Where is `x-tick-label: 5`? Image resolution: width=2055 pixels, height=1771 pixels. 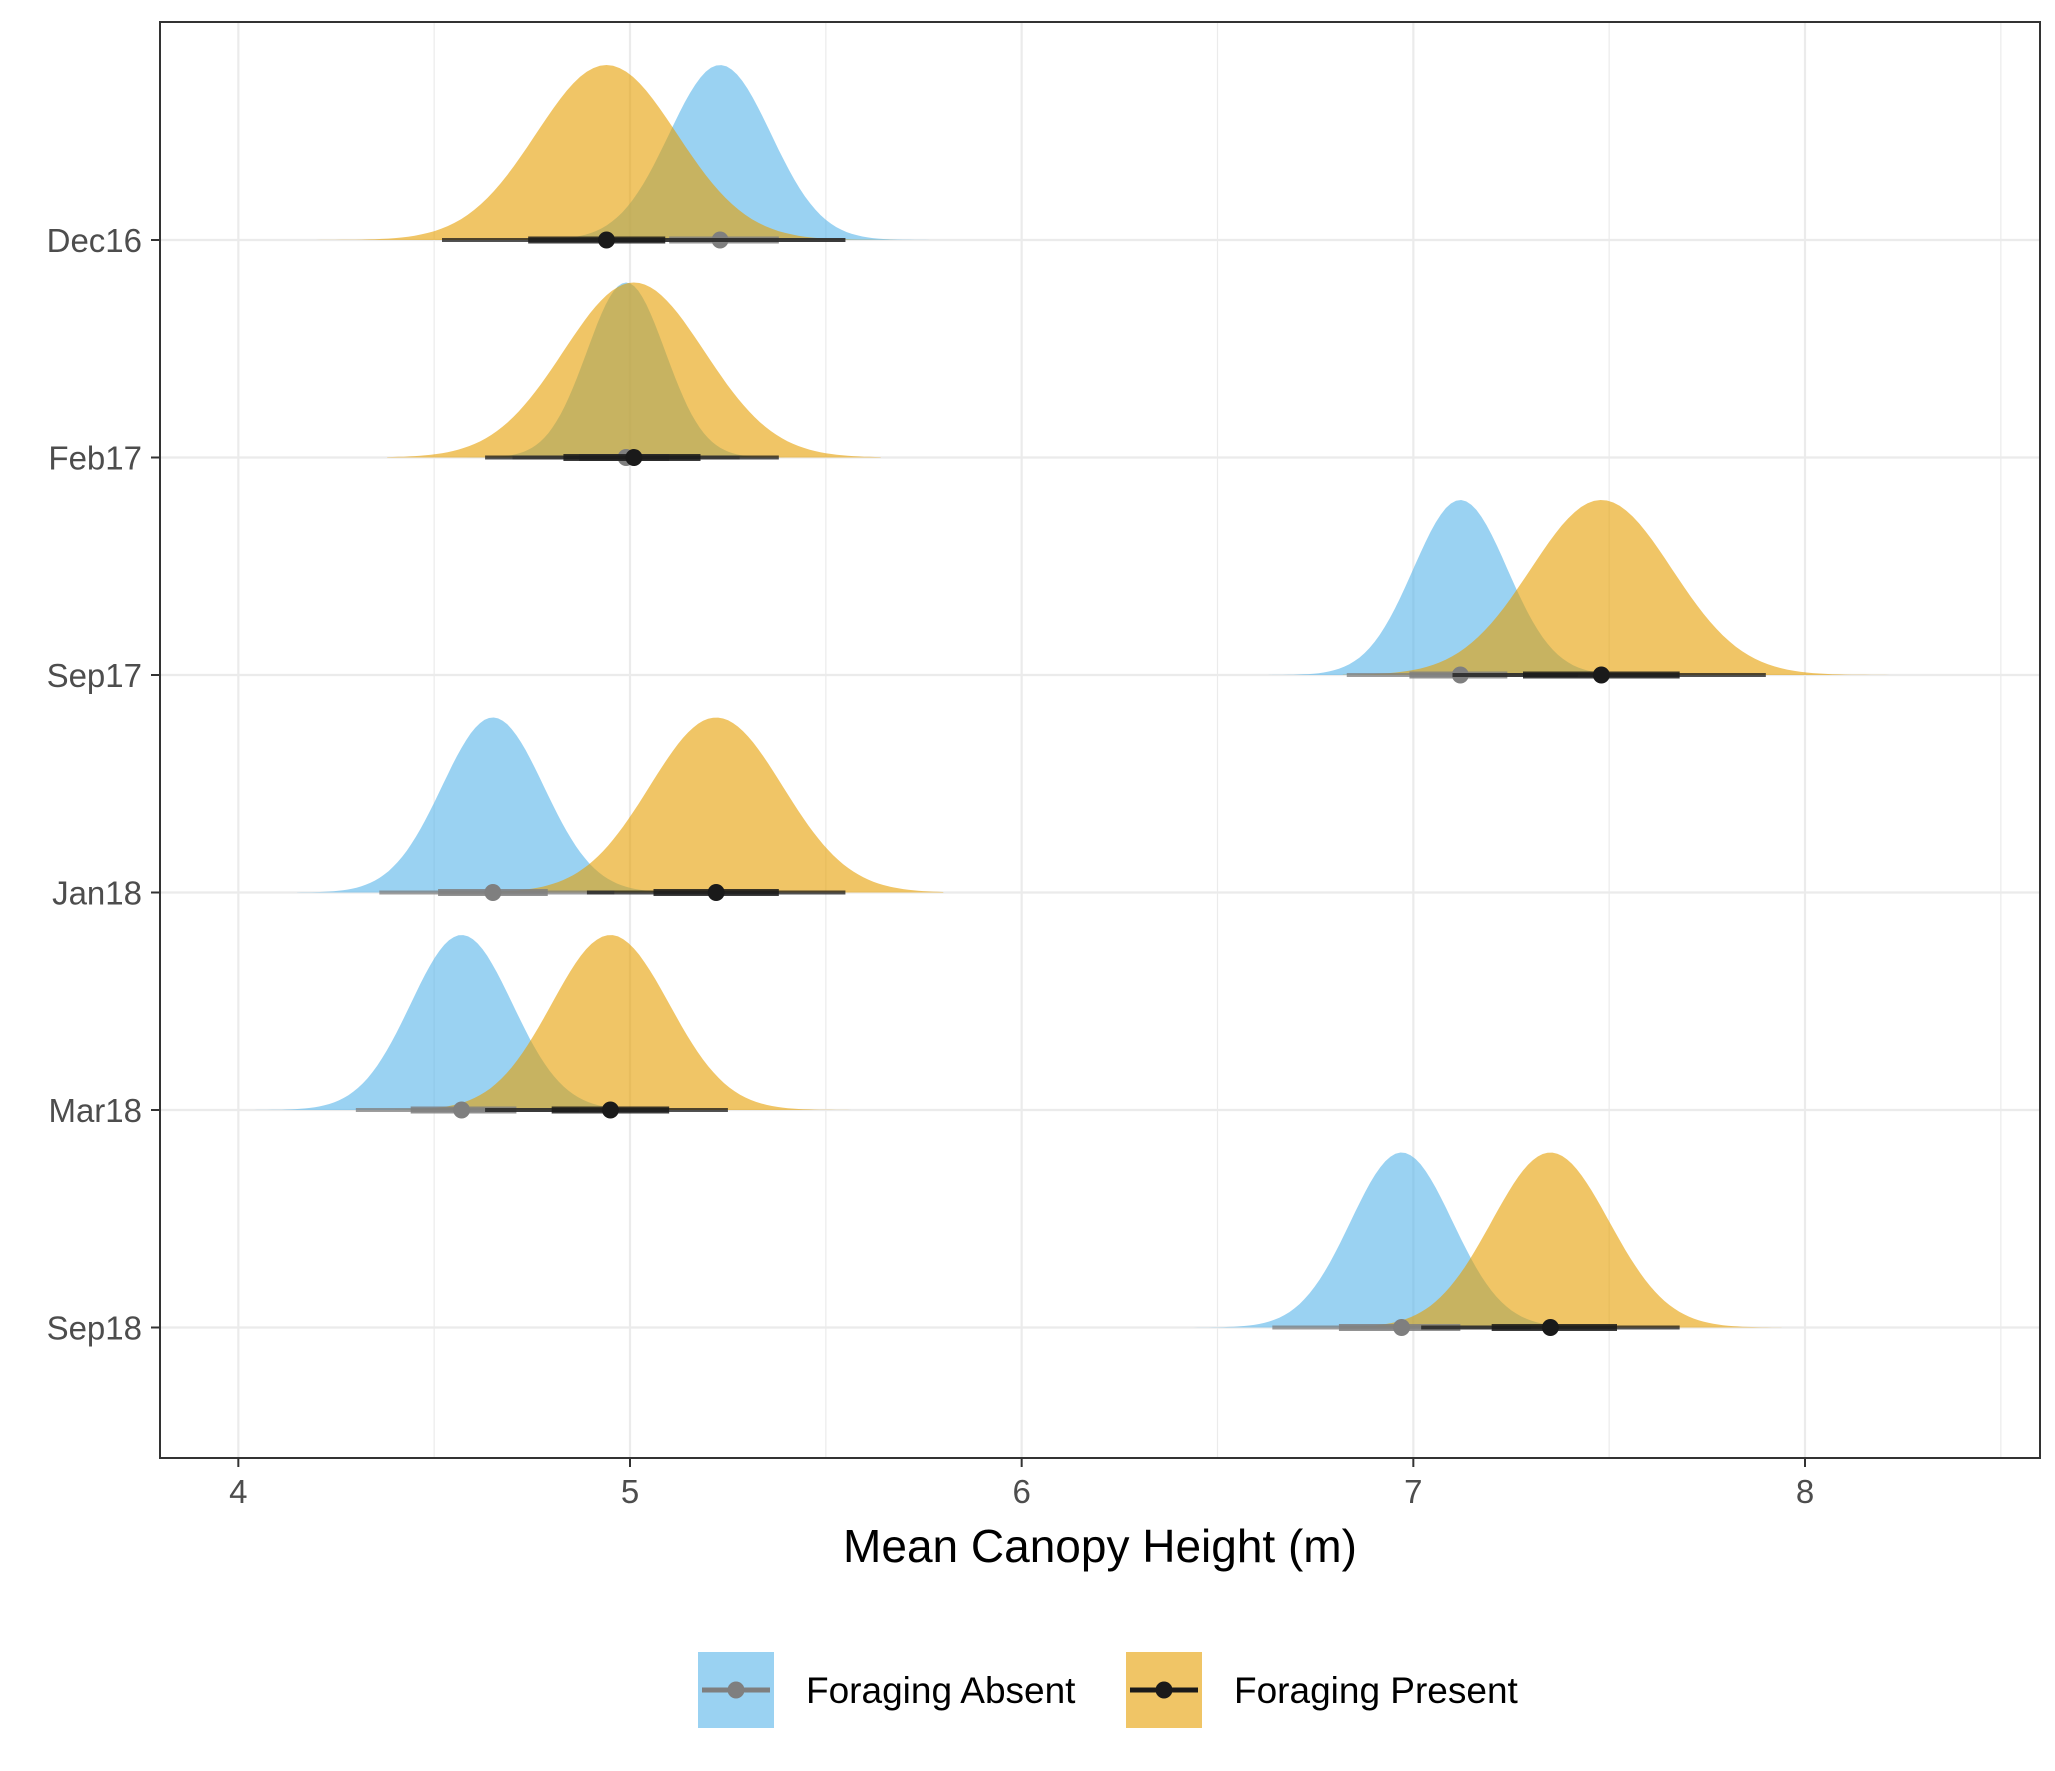
x-tick-label: 5 is located at coordinates (630, 1491).